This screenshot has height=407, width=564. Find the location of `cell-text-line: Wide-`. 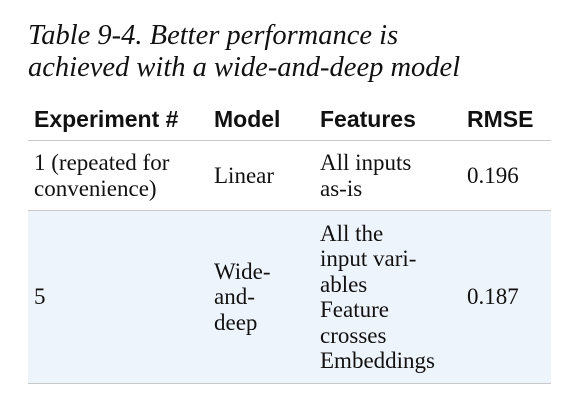

cell-text-line: Wide- is located at coordinates (242, 271).